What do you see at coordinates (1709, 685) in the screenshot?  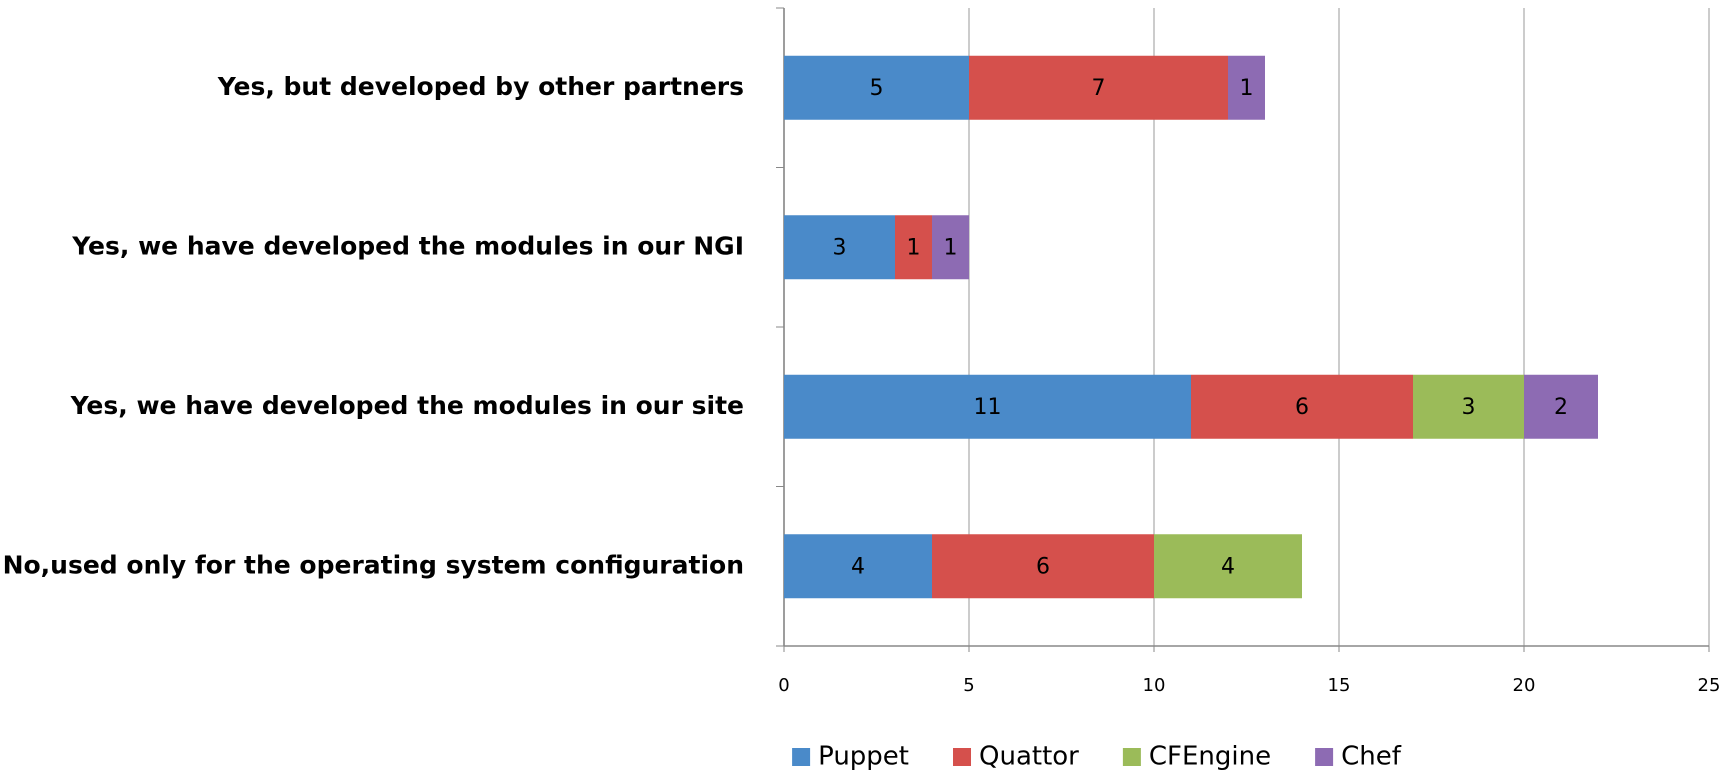 I see `x-tick-label: 25` at bounding box center [1709, 685].